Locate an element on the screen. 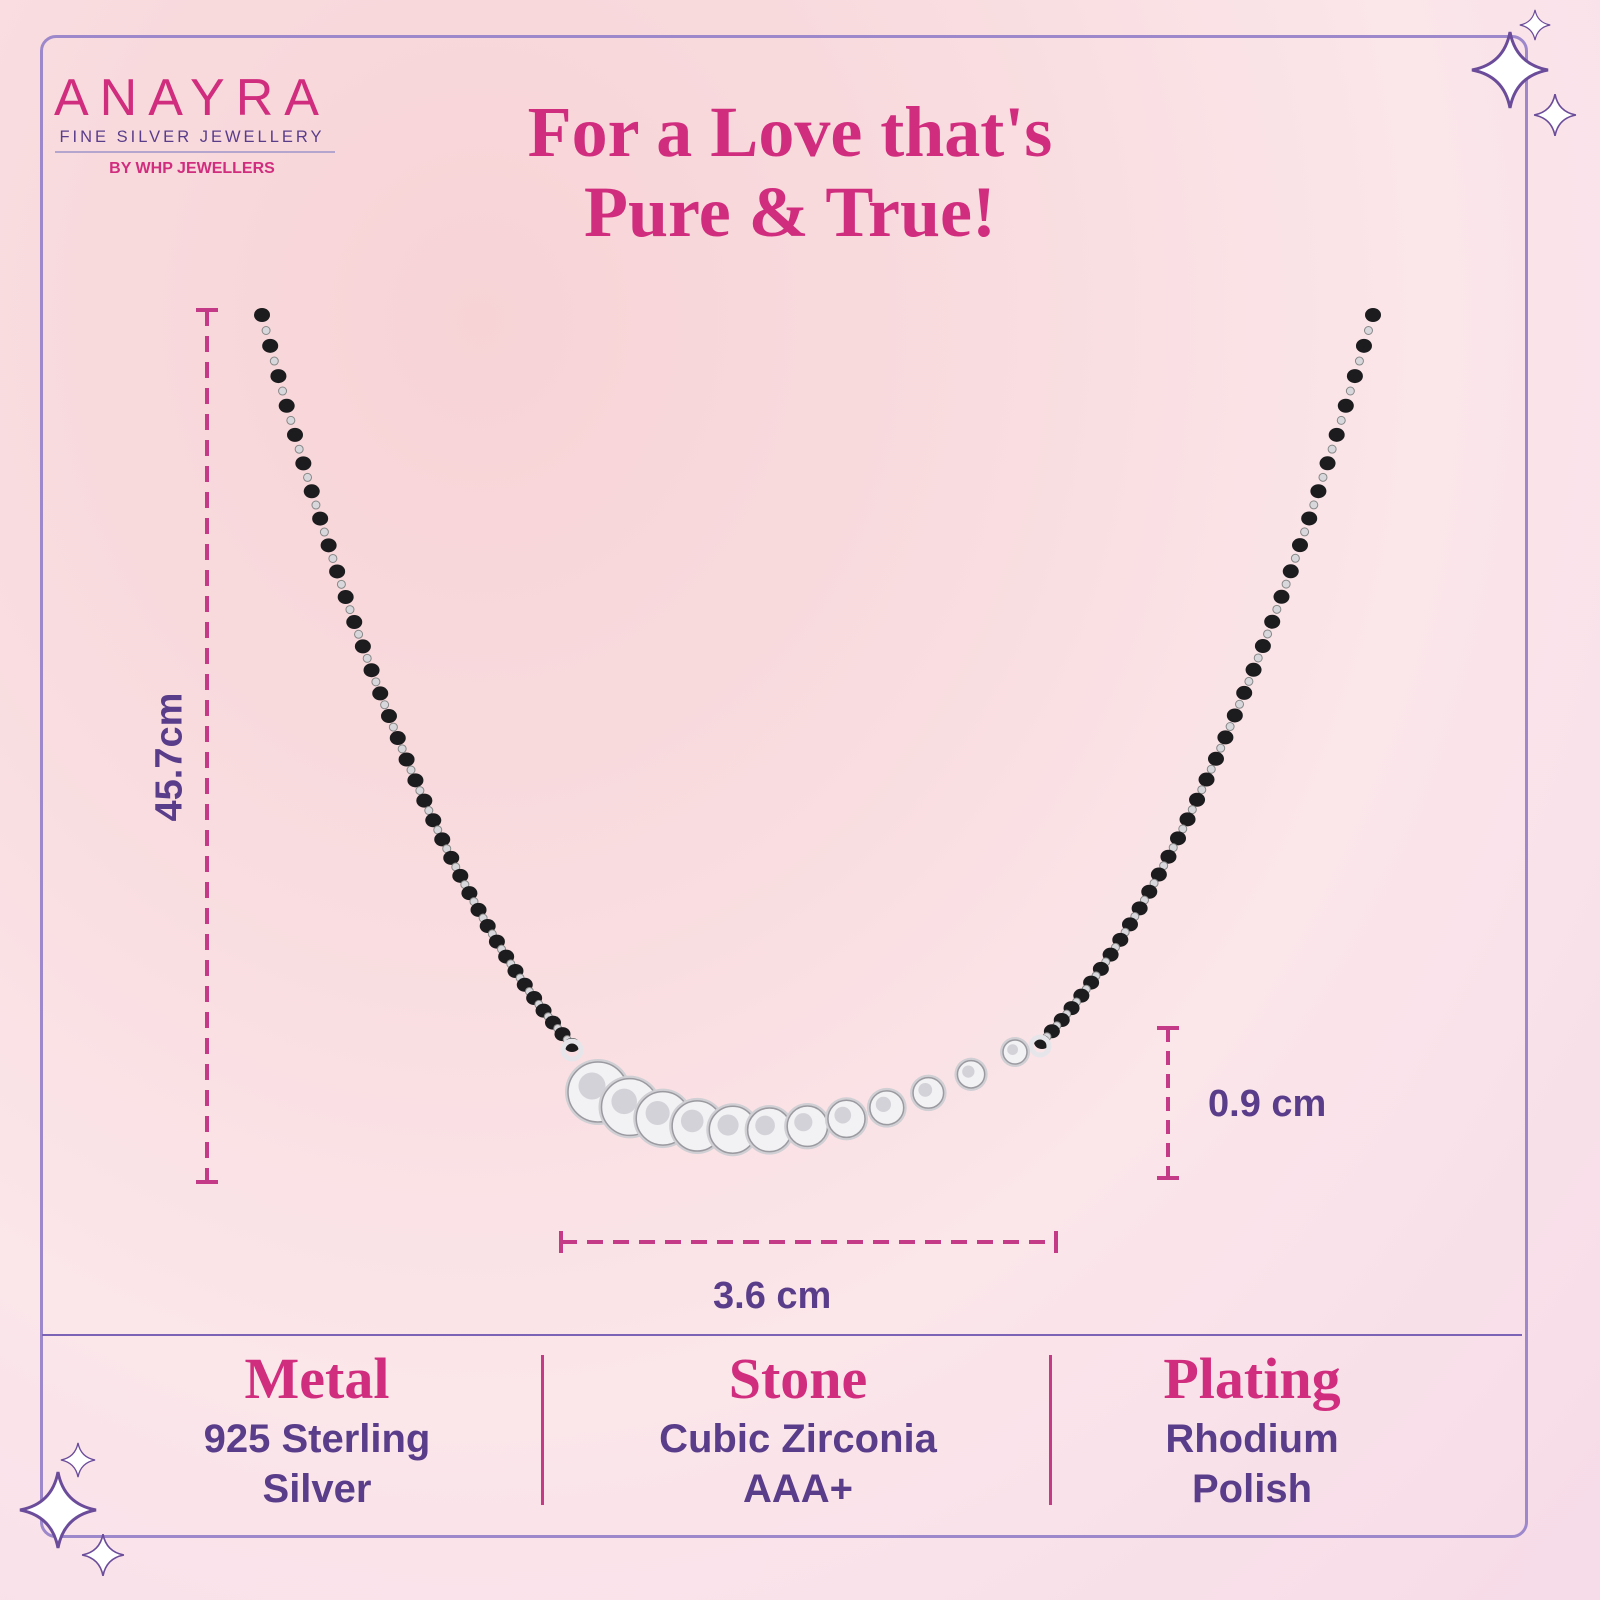  length-label: 45.7cm is located at coordinates (169, 757).